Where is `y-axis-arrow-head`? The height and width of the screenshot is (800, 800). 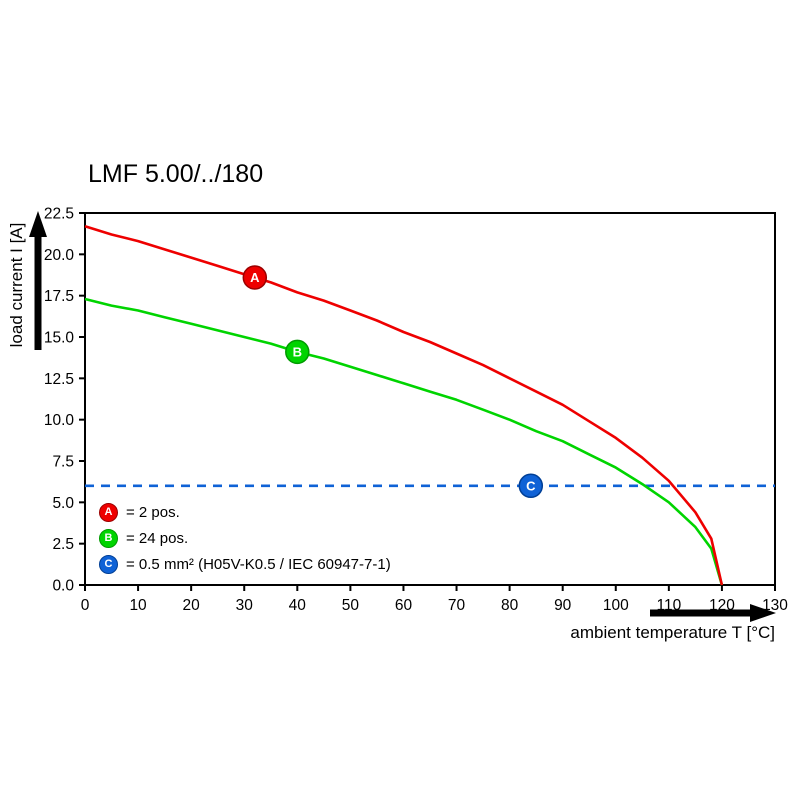 y-axis-arrow-head is located at coordinates (38, 224).